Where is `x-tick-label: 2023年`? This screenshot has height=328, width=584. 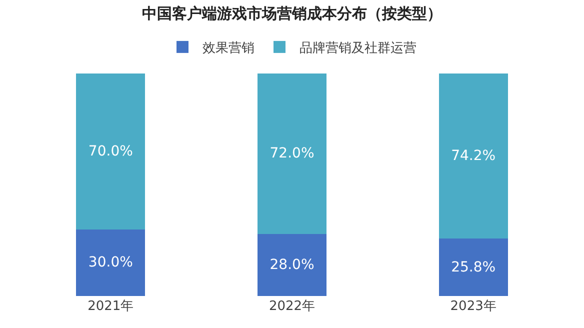 x-tick-label: 2023年 is located at coordinates (473, 306).